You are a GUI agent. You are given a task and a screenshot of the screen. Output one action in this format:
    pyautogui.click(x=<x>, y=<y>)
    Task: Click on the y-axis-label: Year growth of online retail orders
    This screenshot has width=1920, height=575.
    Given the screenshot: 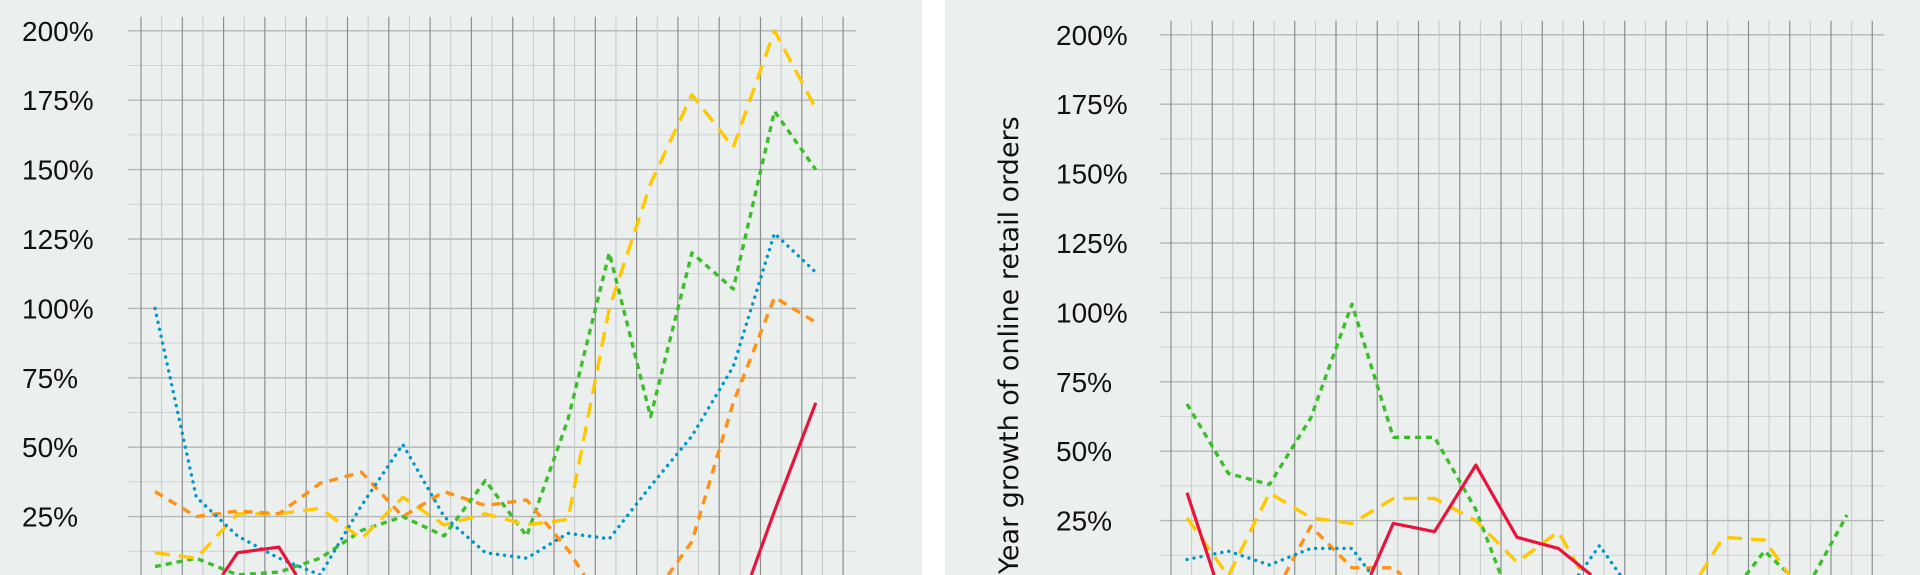 What is the action you would take?
    pyautogui.click(x=1009, y=345)
    